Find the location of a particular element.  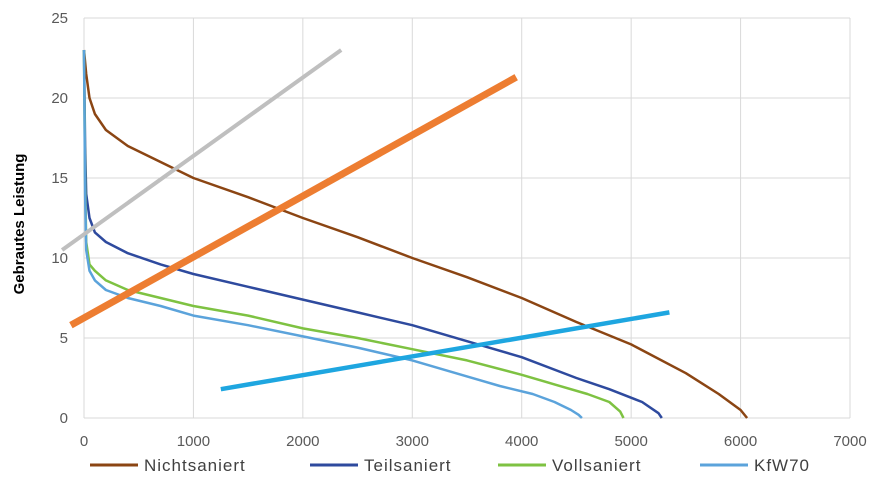

y-tick-label: 5 is located at coordinates (64, 338).